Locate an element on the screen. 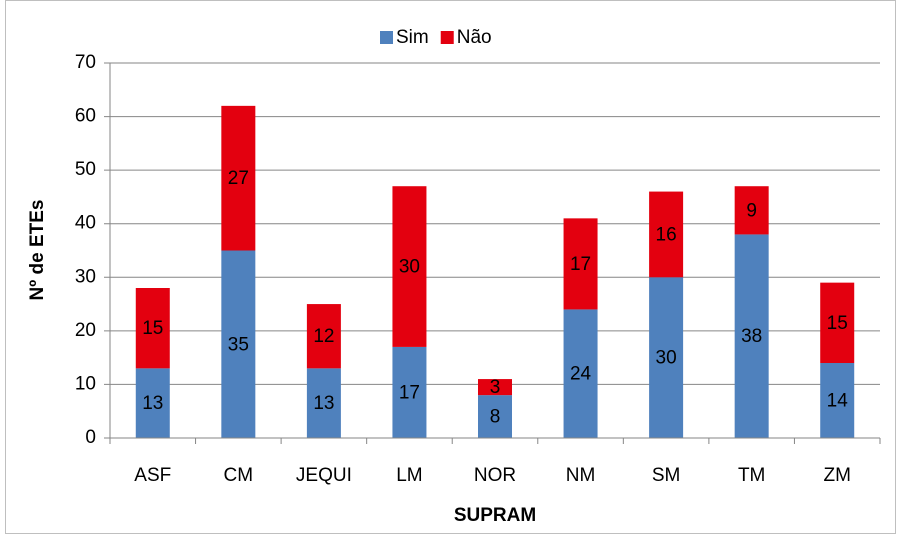 The image size is (901, 534). data-label: 9 is located at coordinates (751, 210).